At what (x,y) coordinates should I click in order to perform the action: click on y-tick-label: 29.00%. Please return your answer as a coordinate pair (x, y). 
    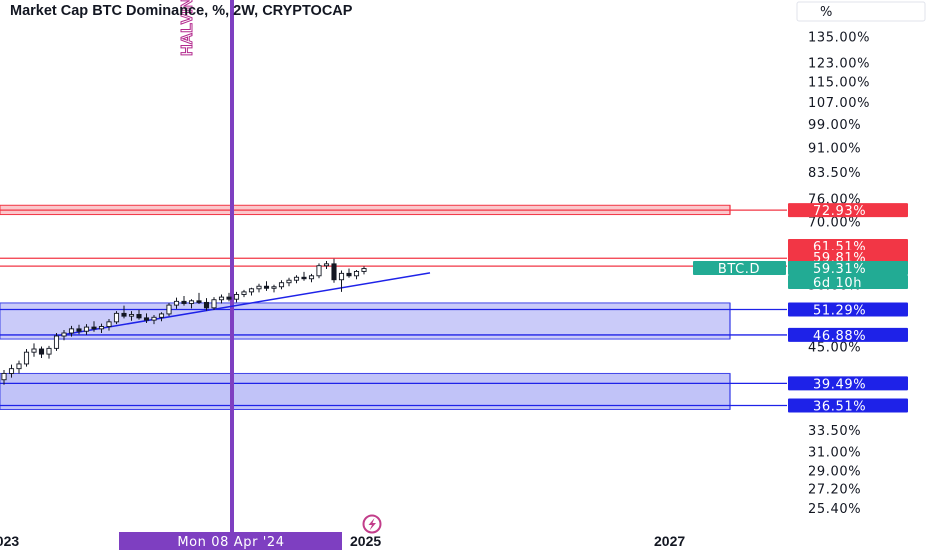
    Looking at the image, I should click on (834, 472).